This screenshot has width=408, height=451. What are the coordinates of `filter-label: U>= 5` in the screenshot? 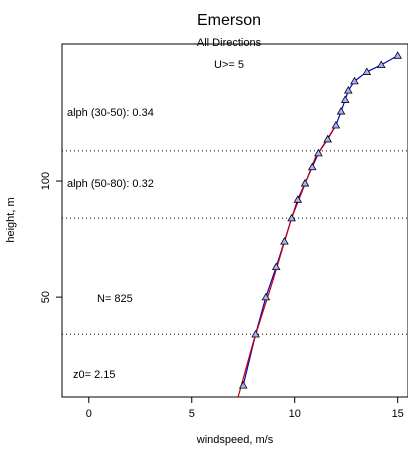 It's located at (229, 65).